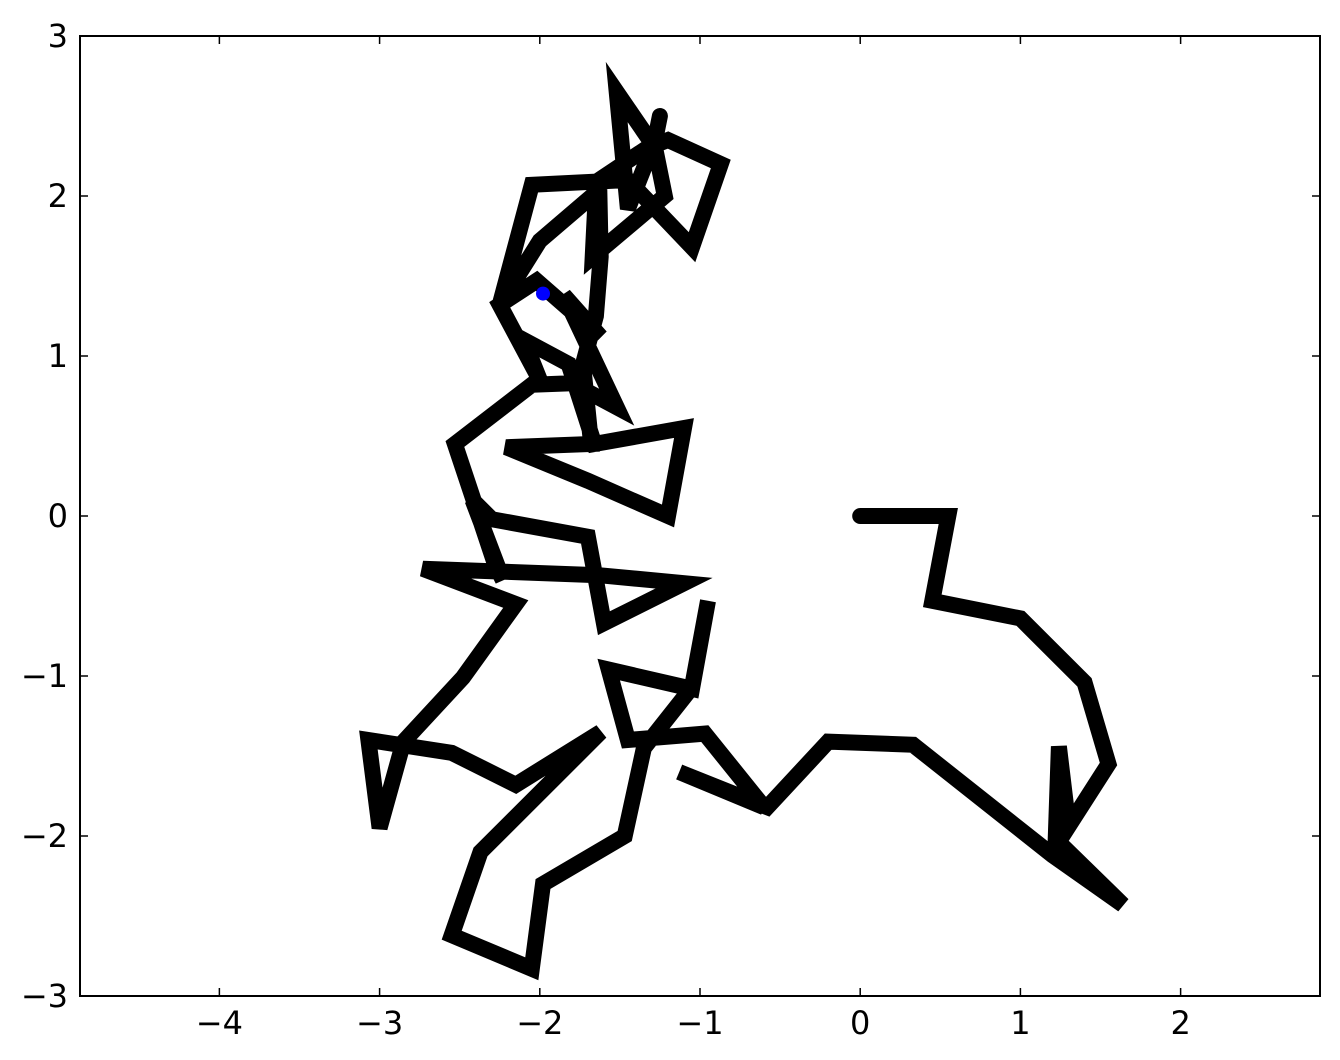  I want to click on highlight-point, so click(542, 293).